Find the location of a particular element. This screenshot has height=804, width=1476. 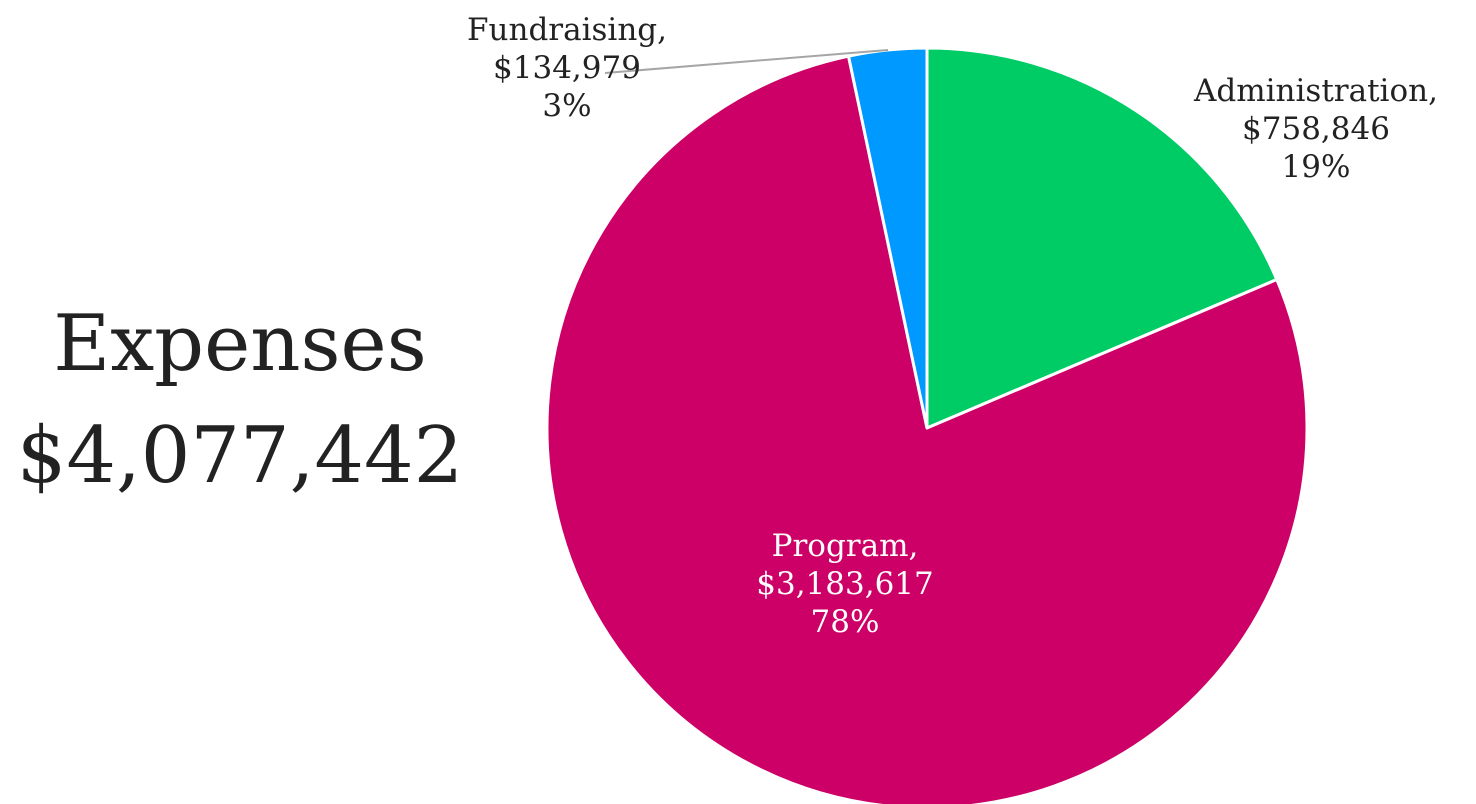

chart-total: $4,077,442 is located at coordinates (240, 456).